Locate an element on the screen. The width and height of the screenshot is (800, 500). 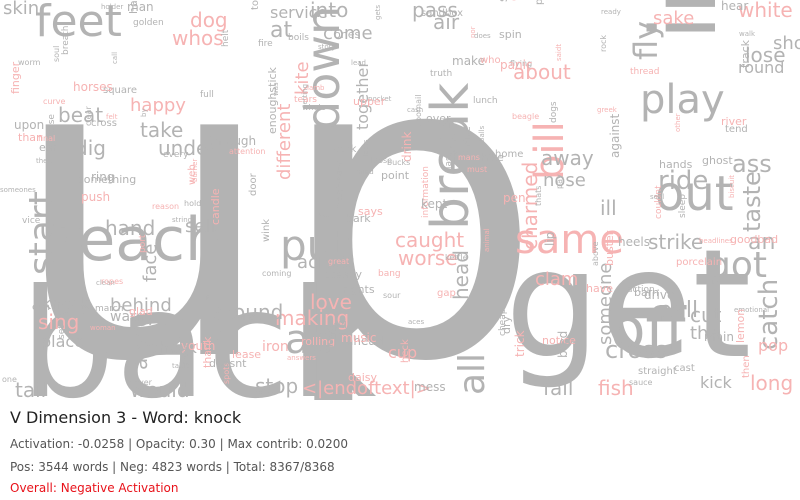
cloud-word: drive is located at coordinates (659, 295).